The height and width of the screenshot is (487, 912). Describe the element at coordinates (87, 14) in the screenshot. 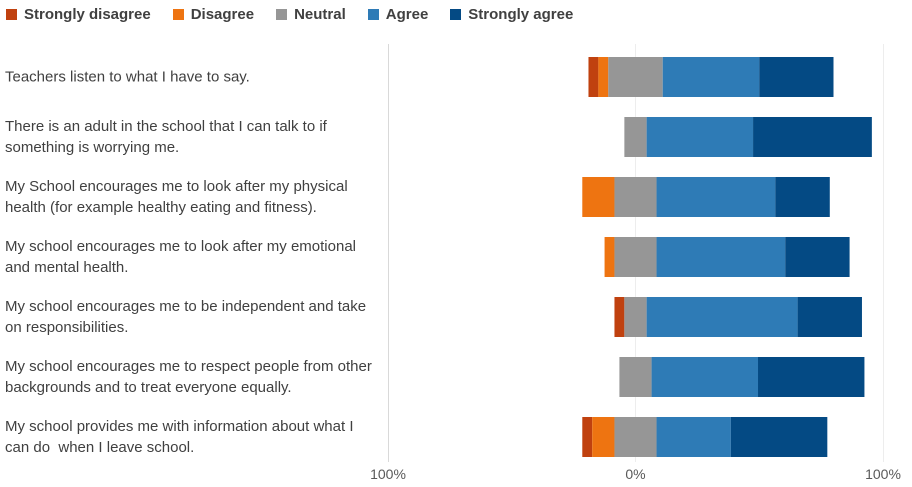

I see `legend-label-strongly-disagree: Strongly disagree` at that location.